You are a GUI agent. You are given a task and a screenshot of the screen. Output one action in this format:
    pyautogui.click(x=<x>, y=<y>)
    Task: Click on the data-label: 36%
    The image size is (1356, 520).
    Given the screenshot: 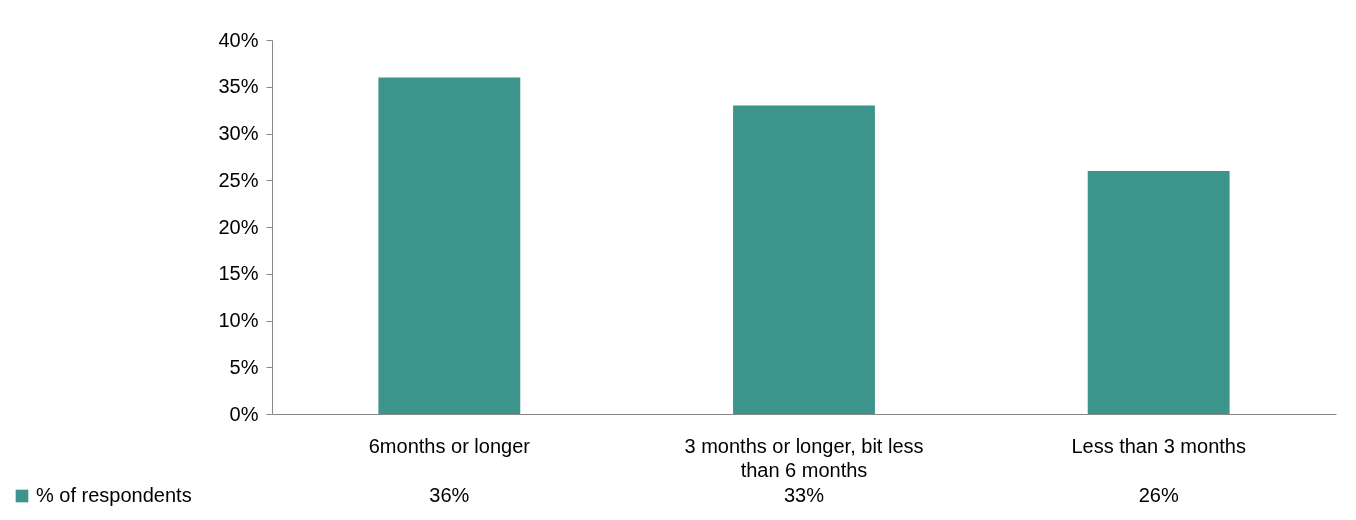 What is the action you would take?
    pyautogui.click(x=449, y=495)
    